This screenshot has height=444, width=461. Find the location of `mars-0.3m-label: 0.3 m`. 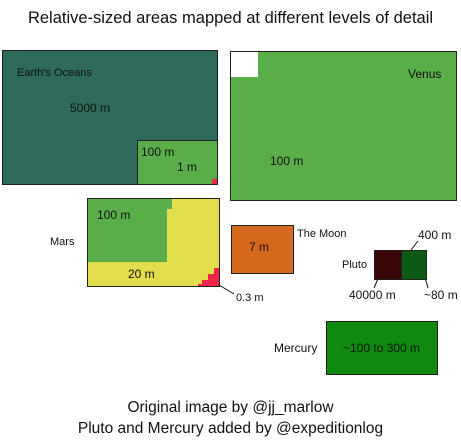

mars-0.3m-label: 0.3 m is located at coordinates (250, 298).